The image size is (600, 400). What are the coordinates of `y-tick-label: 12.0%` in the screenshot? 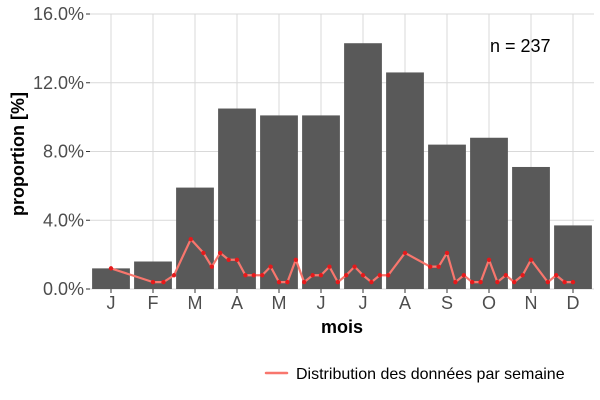 It's located at (58, 83).